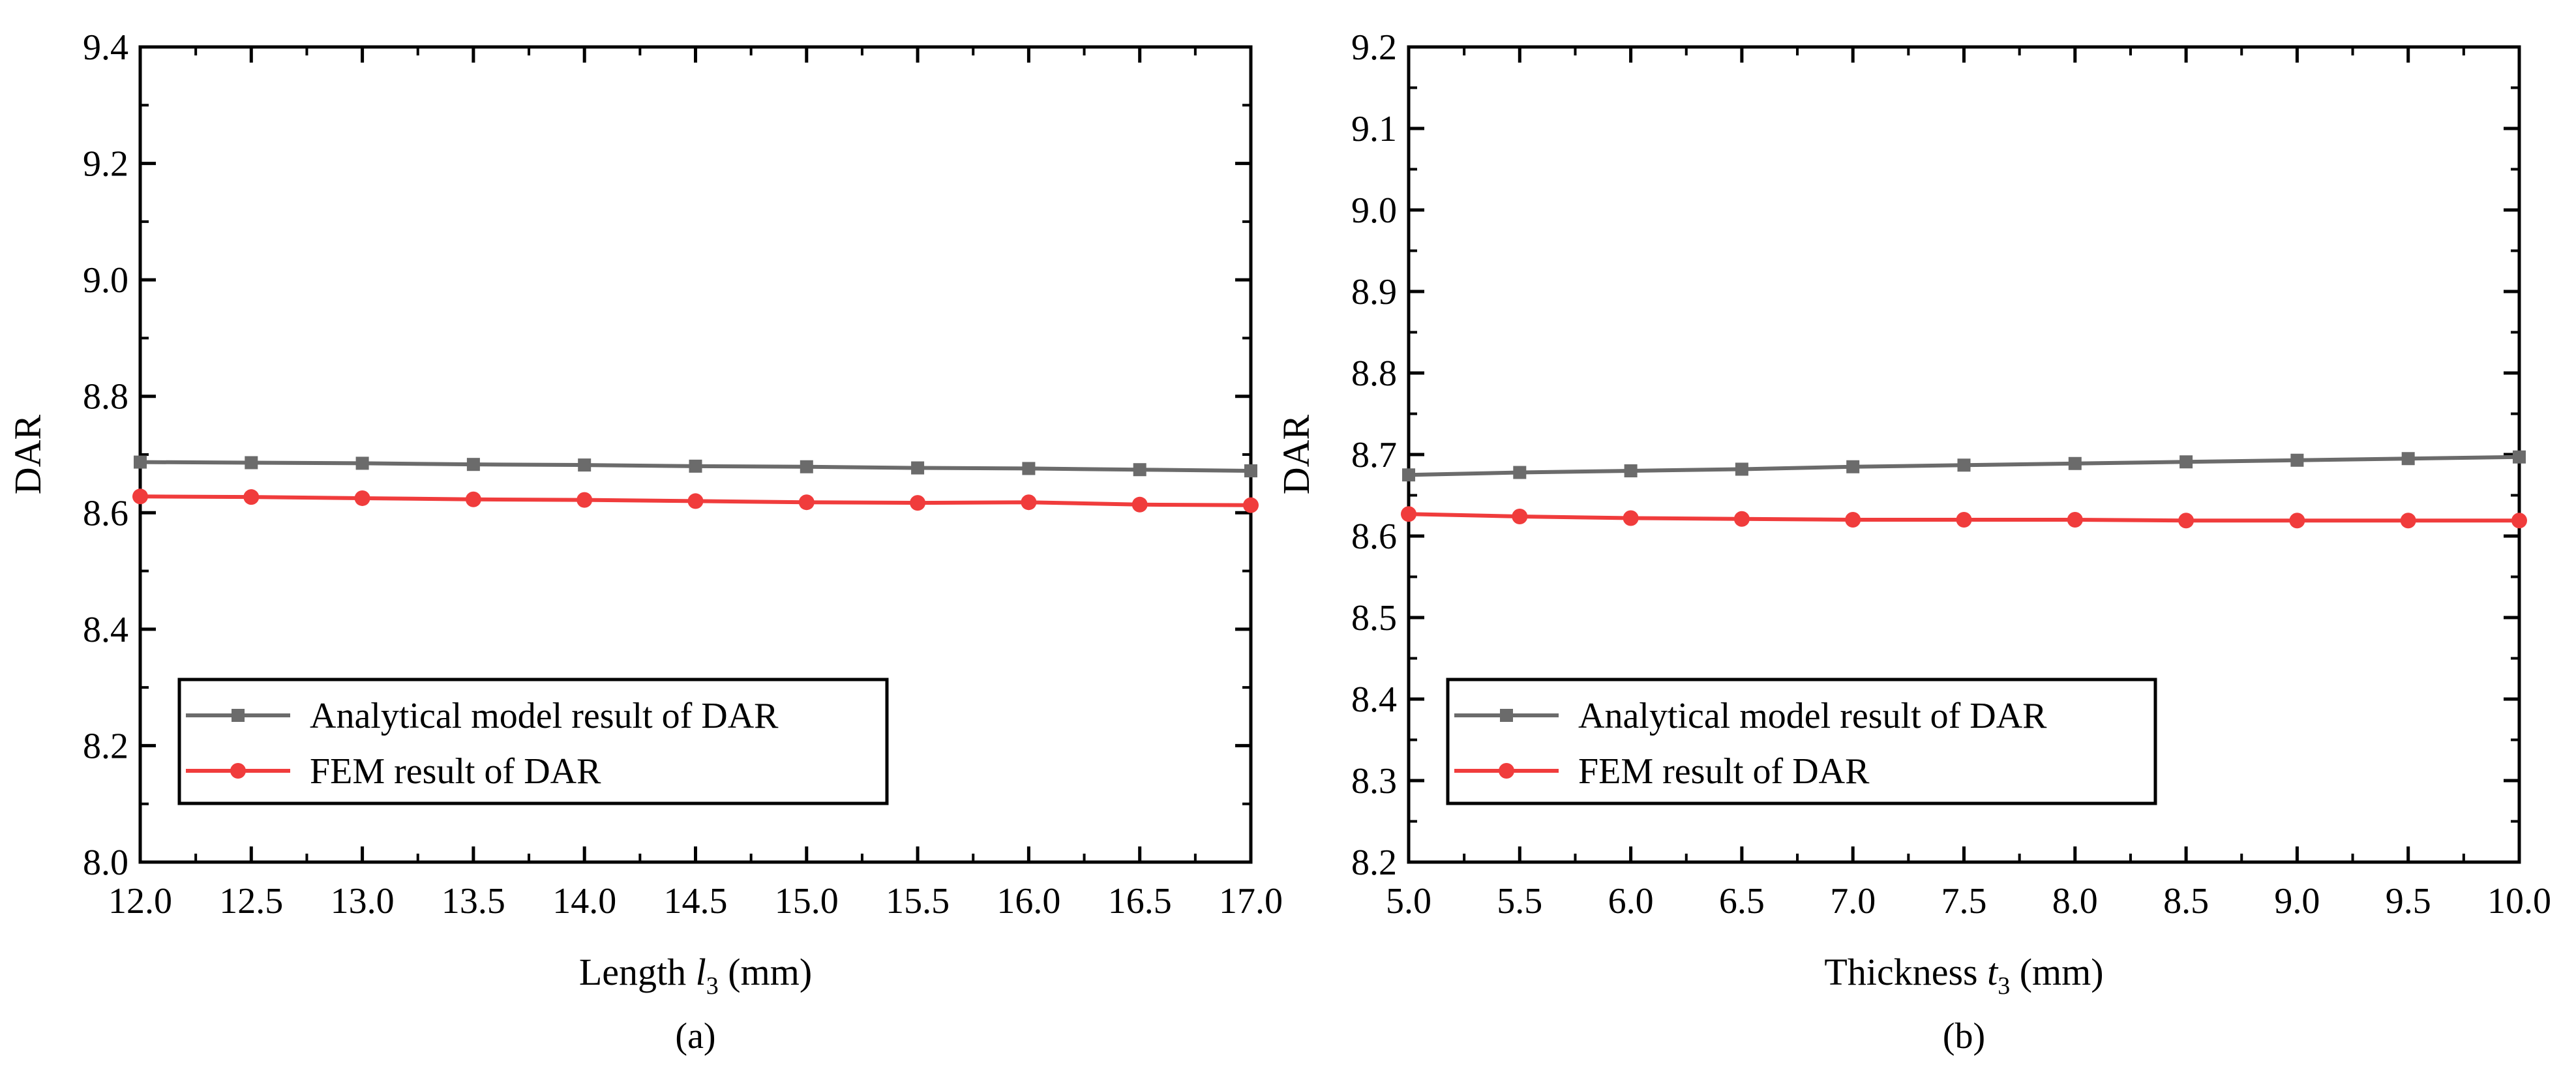 Image resolution: width=2576 pixels, height=1076 pixels. Describe the element at coordinates (1374, 47) in the screenshot. I see `y-tick-label: 9.2` at that location.